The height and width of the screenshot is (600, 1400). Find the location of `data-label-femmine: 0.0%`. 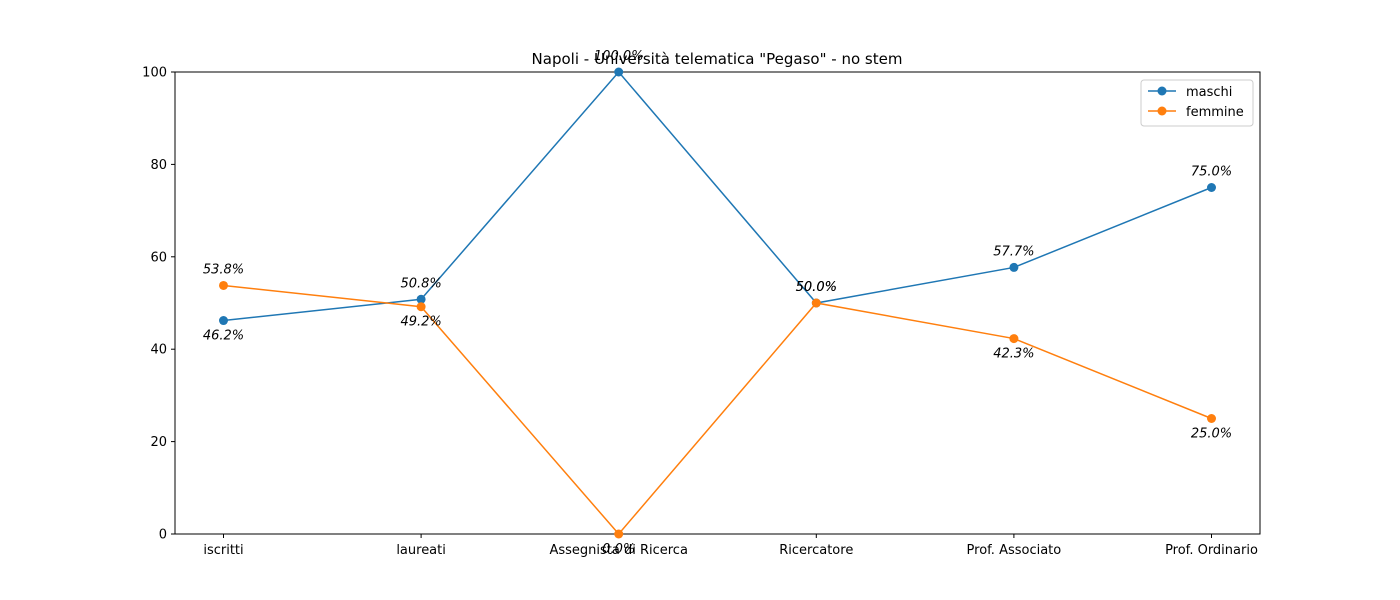

data-label-femmine: 0.0% is located at coordinates (618, 549).